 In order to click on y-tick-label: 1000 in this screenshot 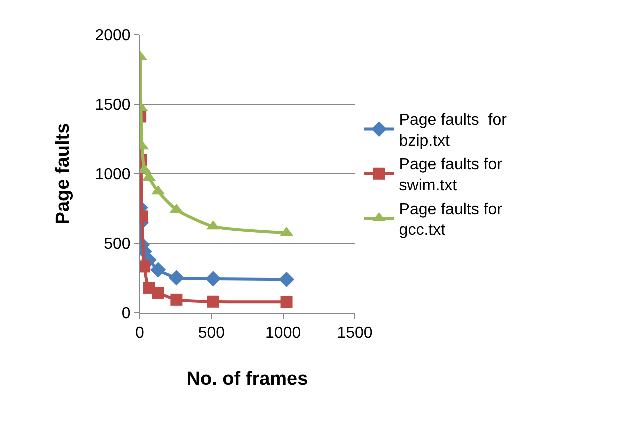, I will do `click(113, 175)`.